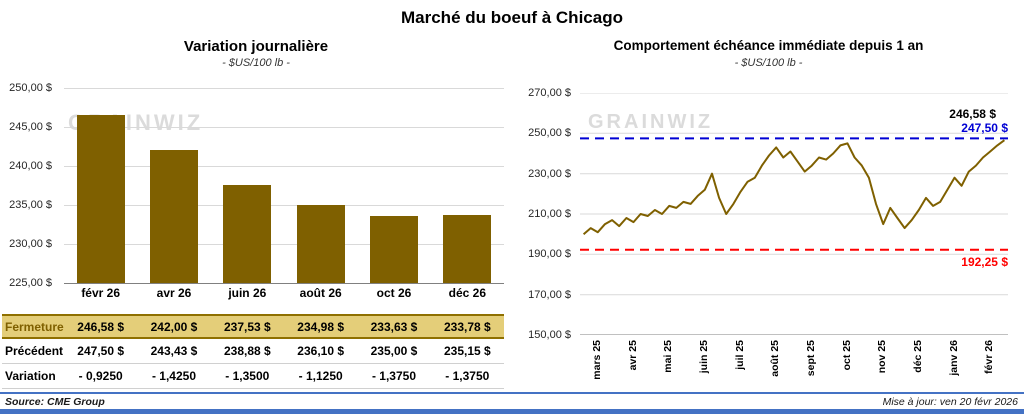 The height and width of the screenshot is (414, 1024). What do you see at coordinates (101, 293) in the screenshot?
I see `x-category-label: févr 26` at bounding box center [101, 293].